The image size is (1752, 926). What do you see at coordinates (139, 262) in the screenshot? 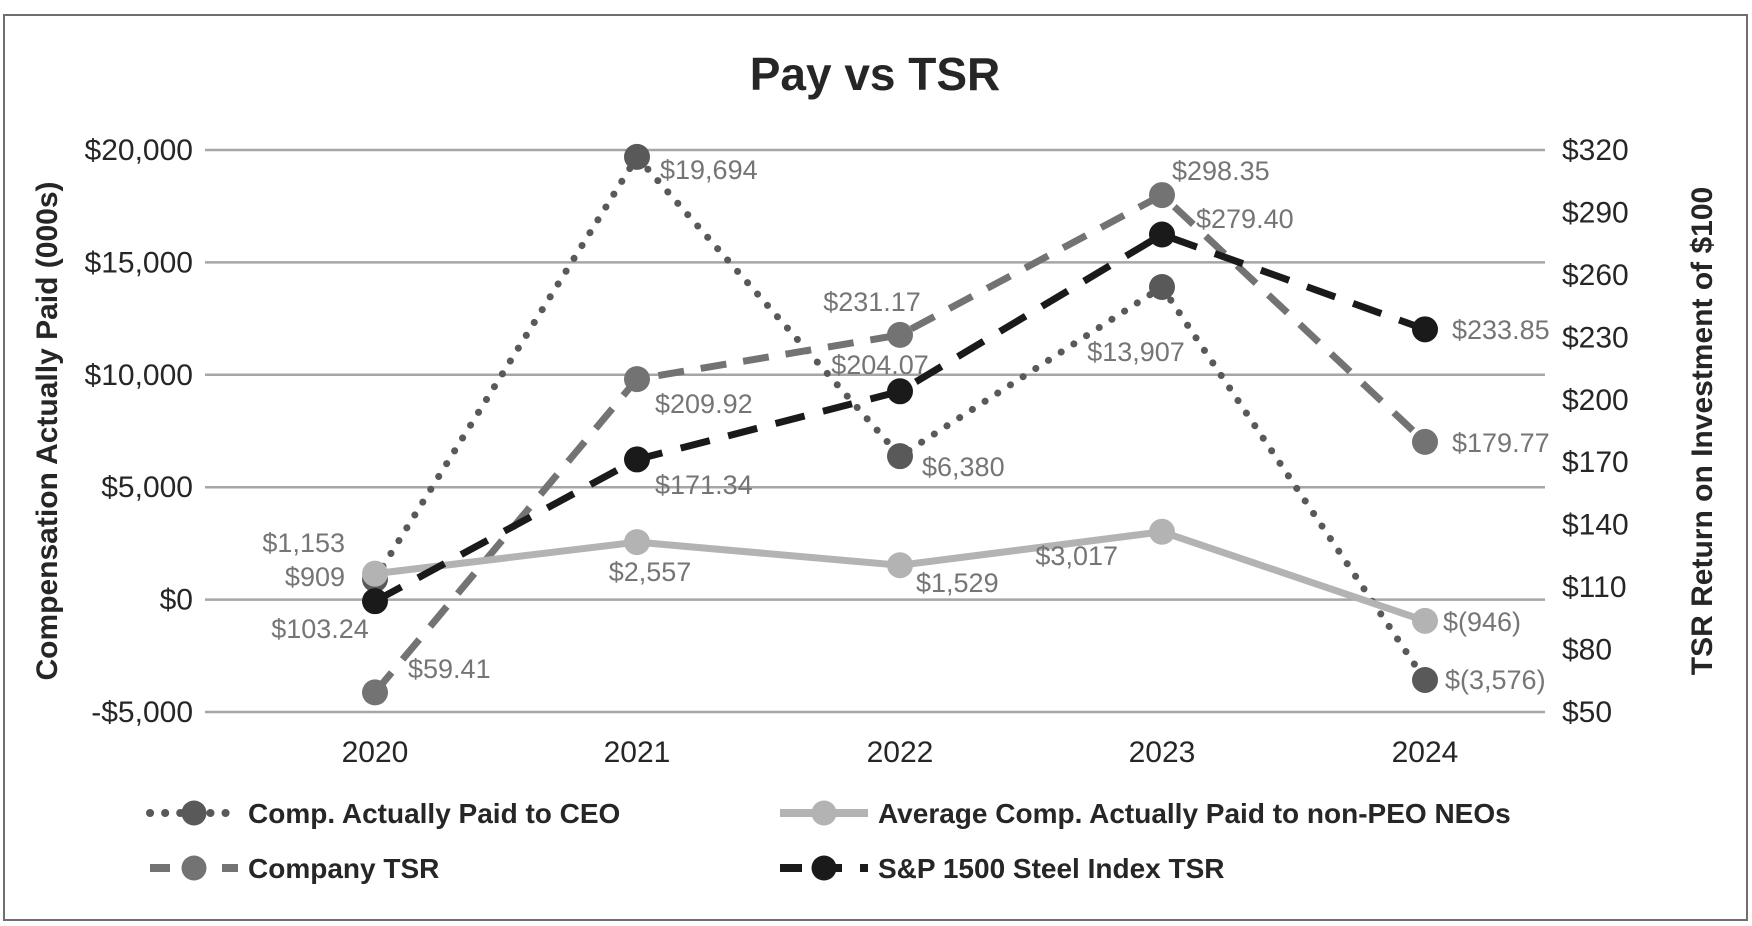
I see `left-axis-tick-label: $15,000` at bounding box center [139, 262].